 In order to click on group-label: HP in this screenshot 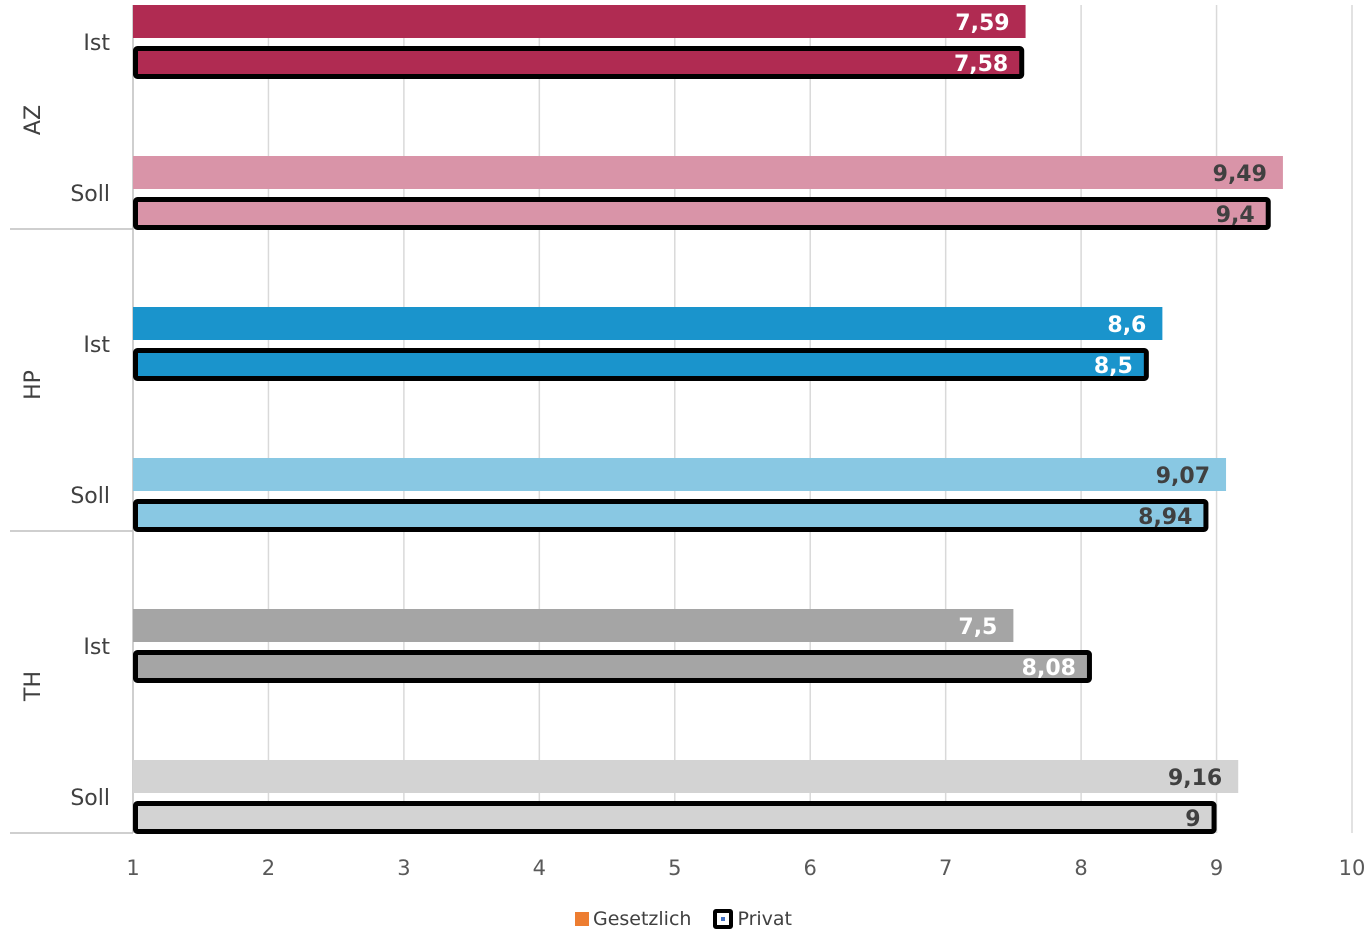, I will do `click(33, 385)`.